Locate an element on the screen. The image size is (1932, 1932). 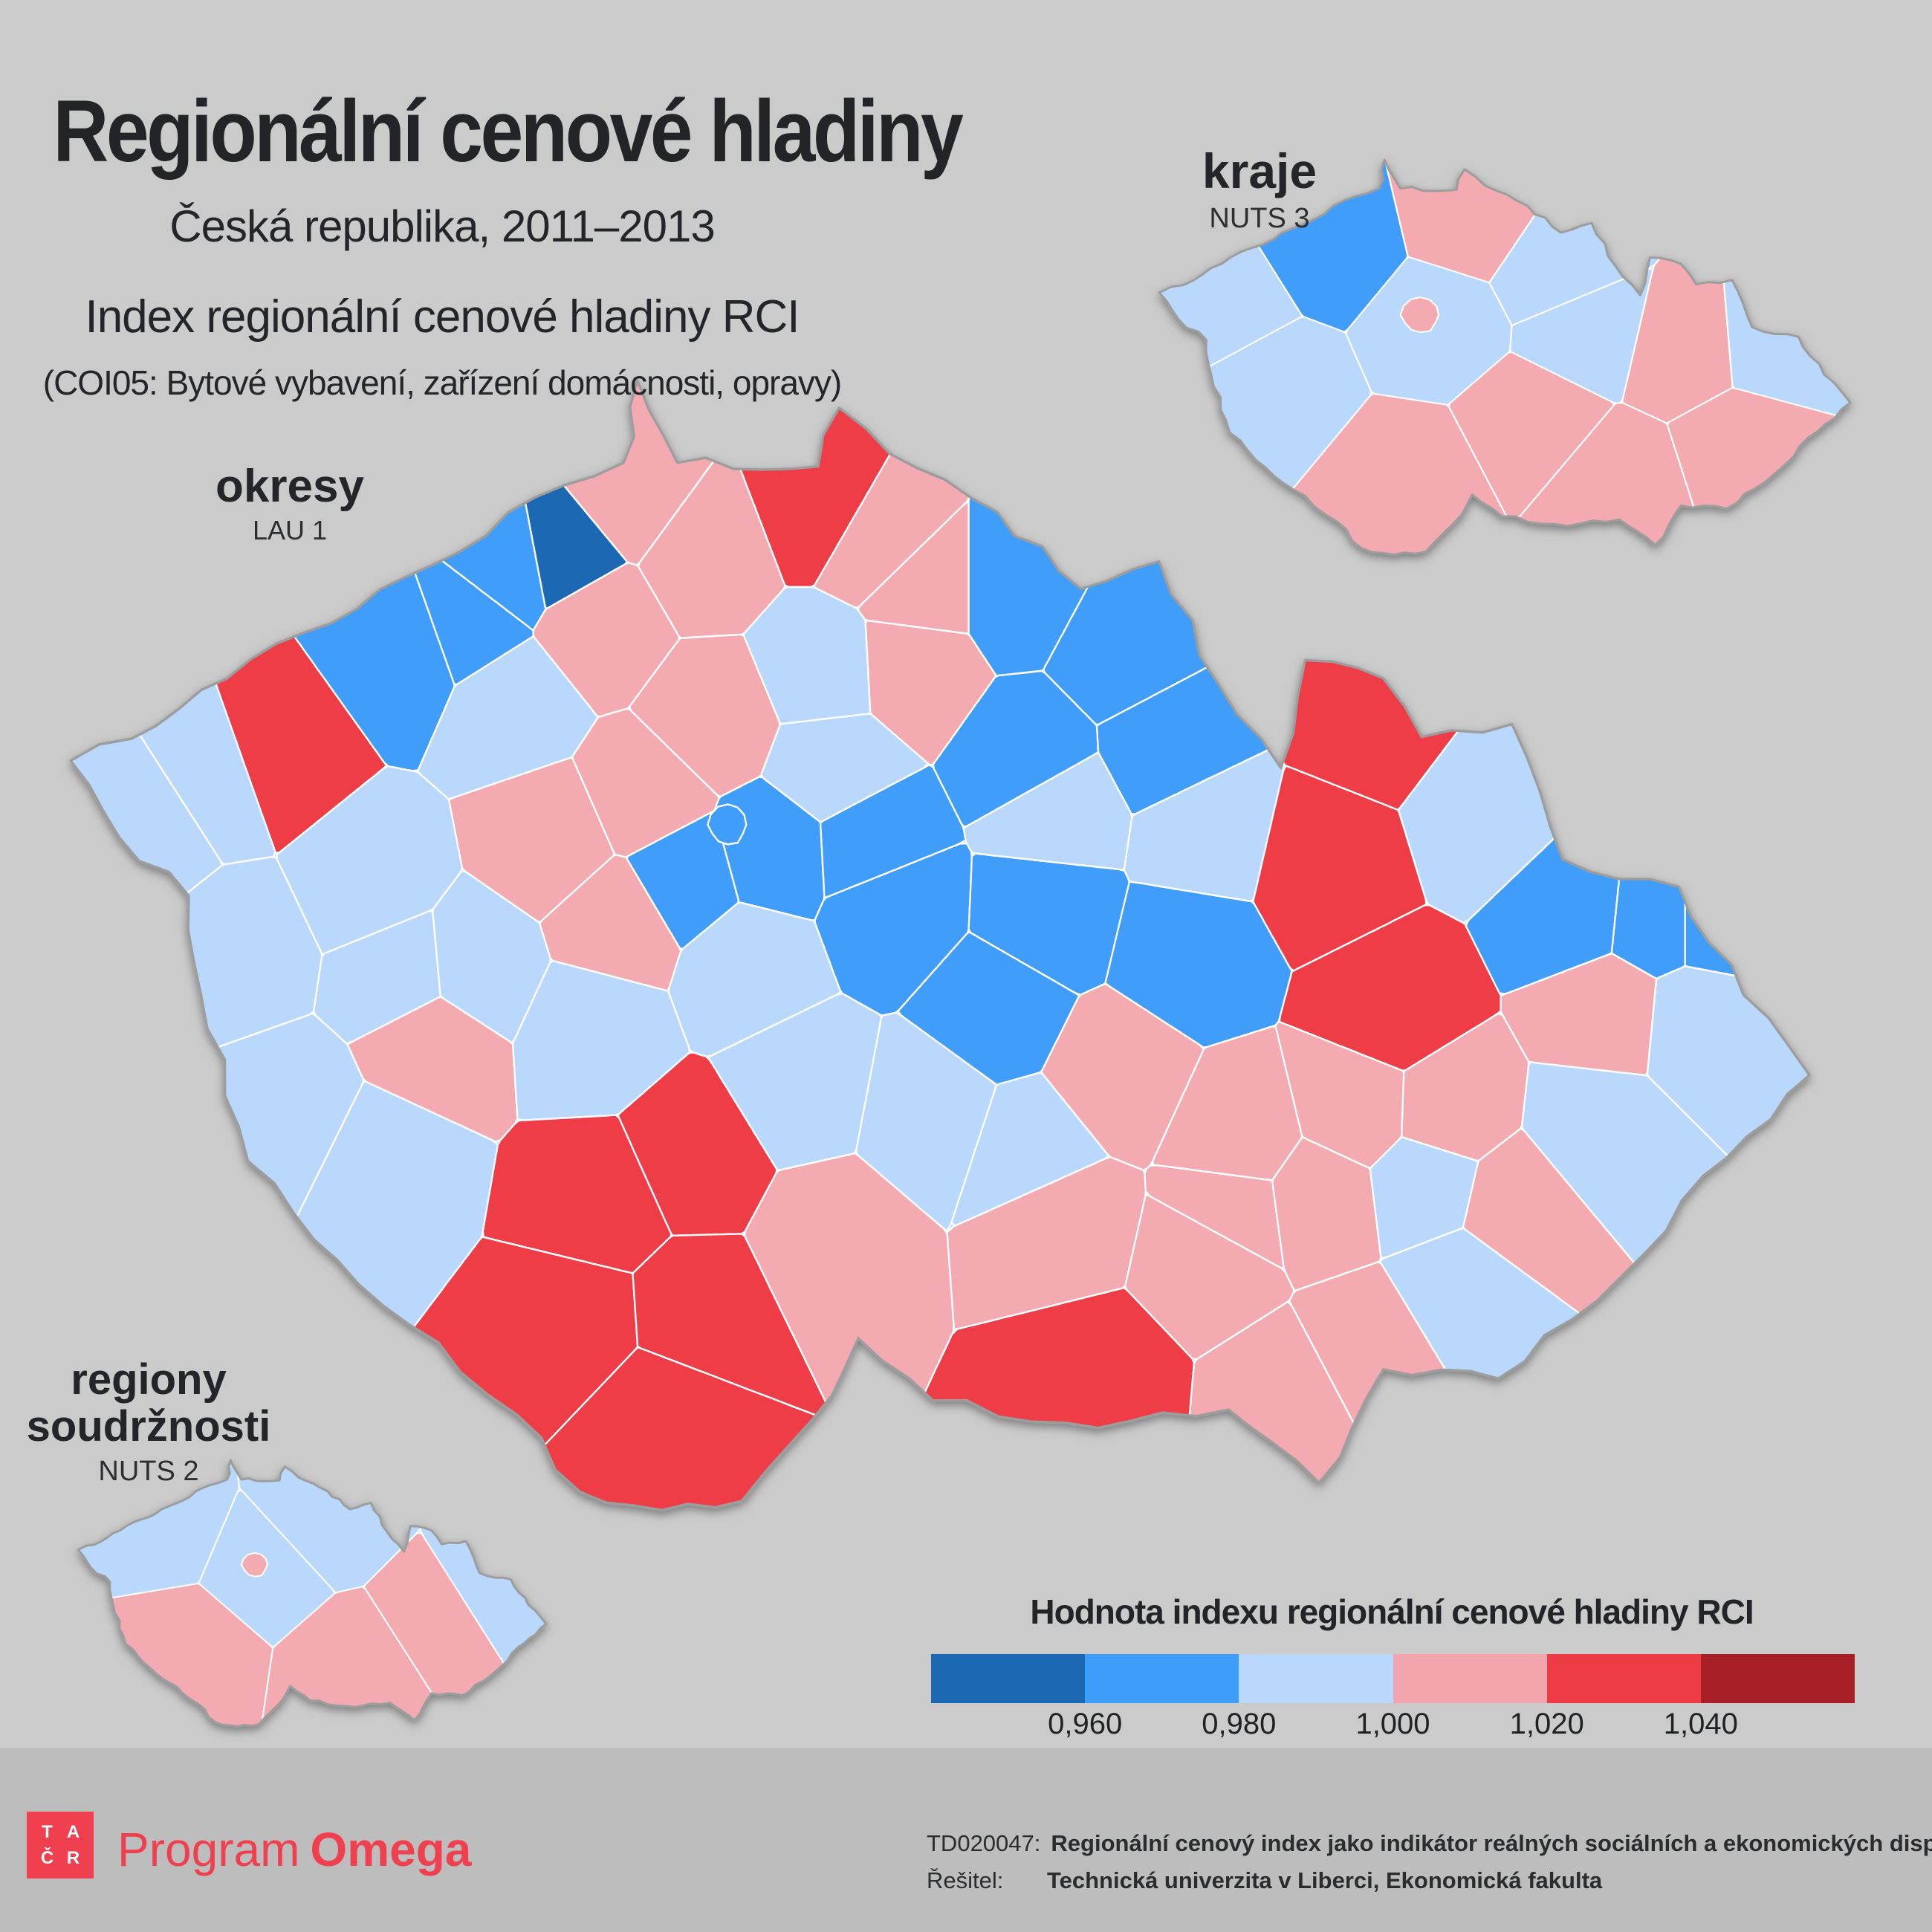
program-omega-wordmark: Program Omega is located at coordinates (294, 1849).